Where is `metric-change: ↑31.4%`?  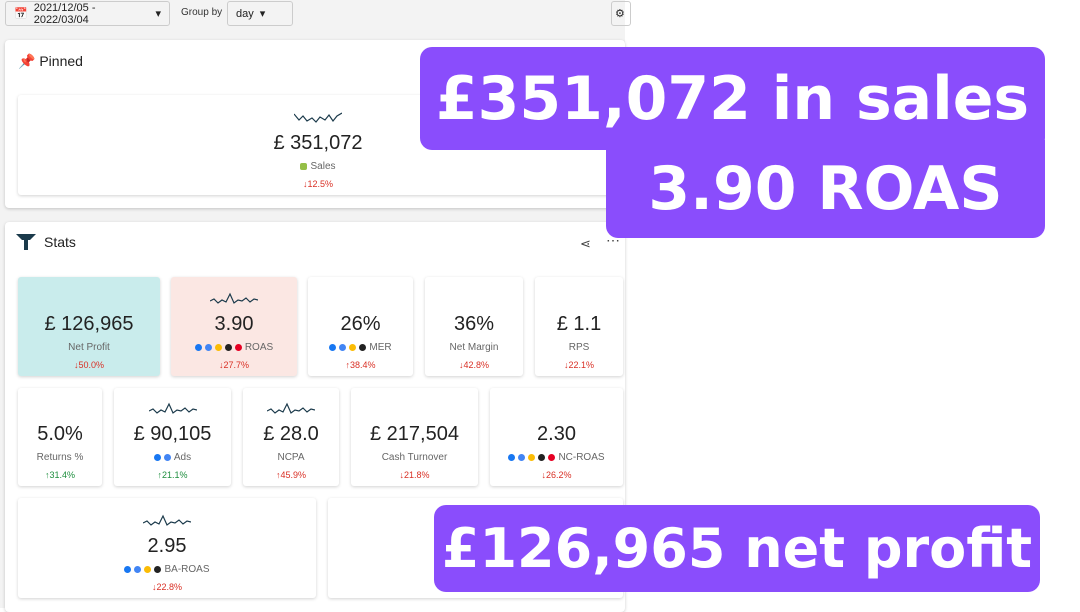 metric-change: ↑31.4% is located at coordinates (60, 475).